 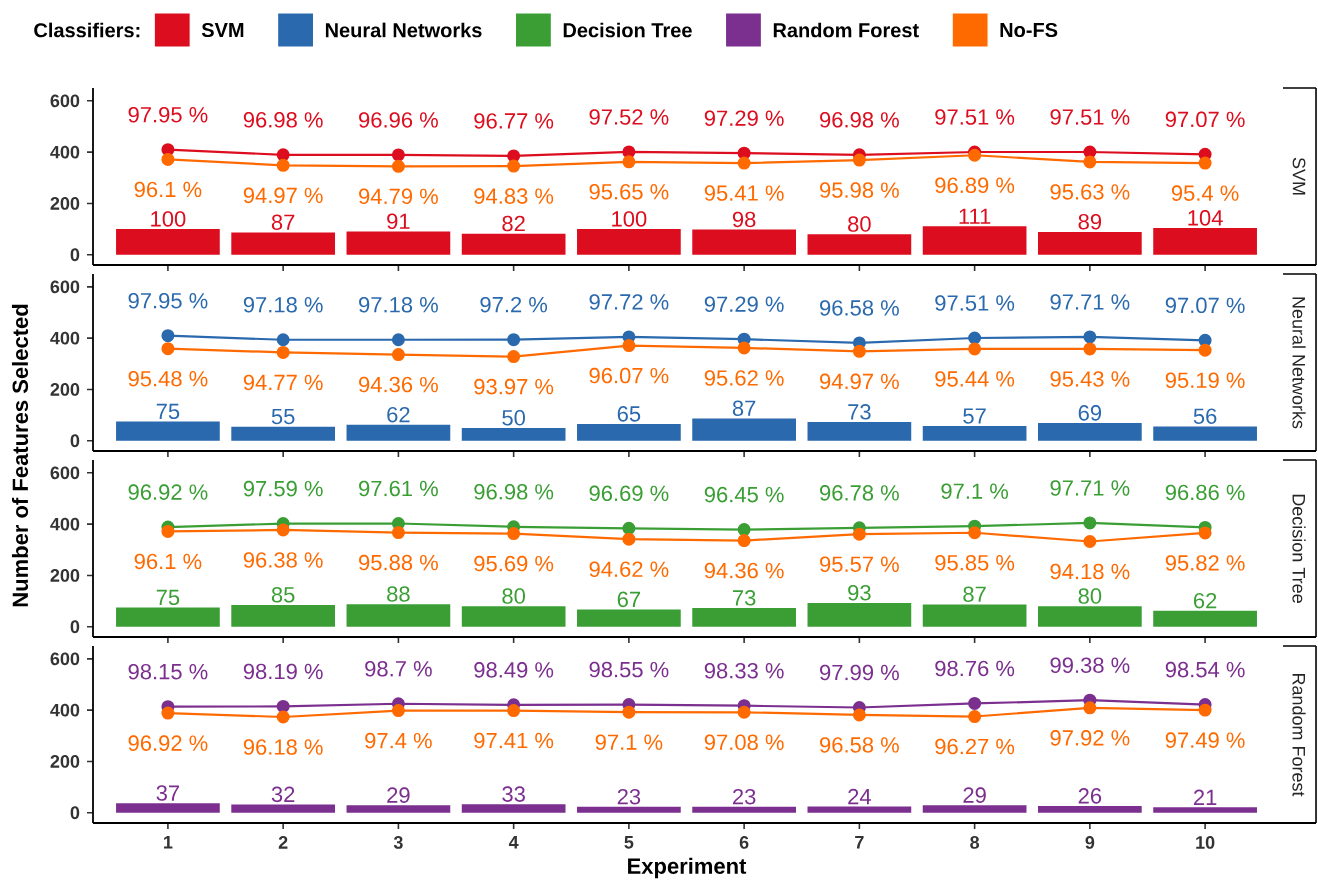 I want to click on data-label: 97.51 %, so click(x=1090, y=117).